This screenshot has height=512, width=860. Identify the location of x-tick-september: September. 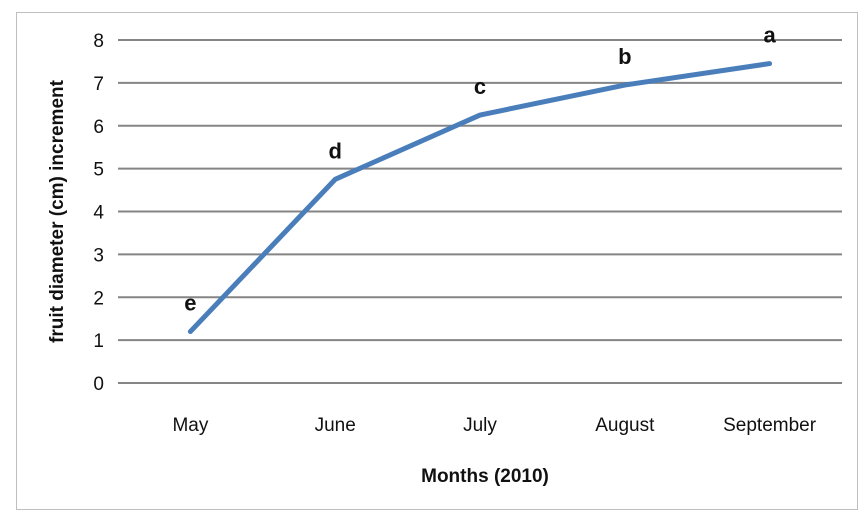
(770, 425).